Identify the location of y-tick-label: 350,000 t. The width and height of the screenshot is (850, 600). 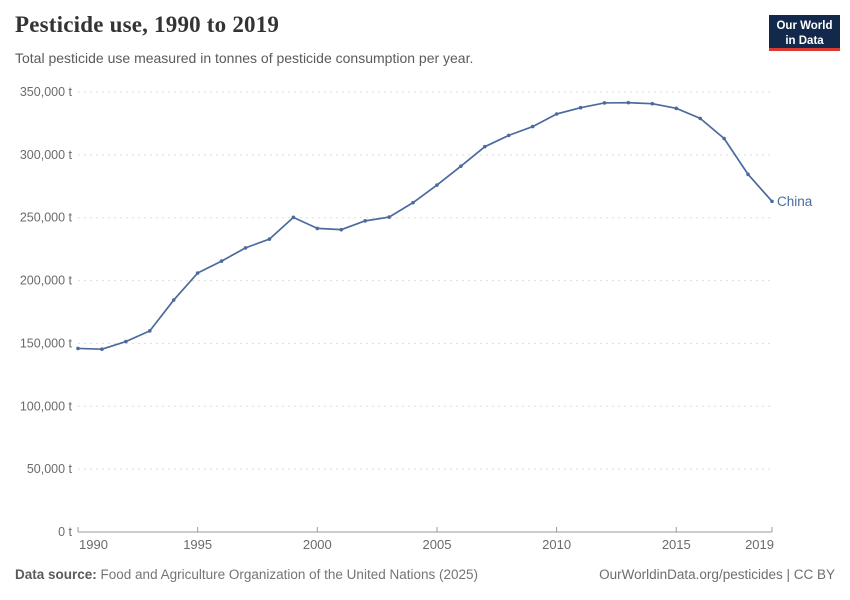
(46, 92).